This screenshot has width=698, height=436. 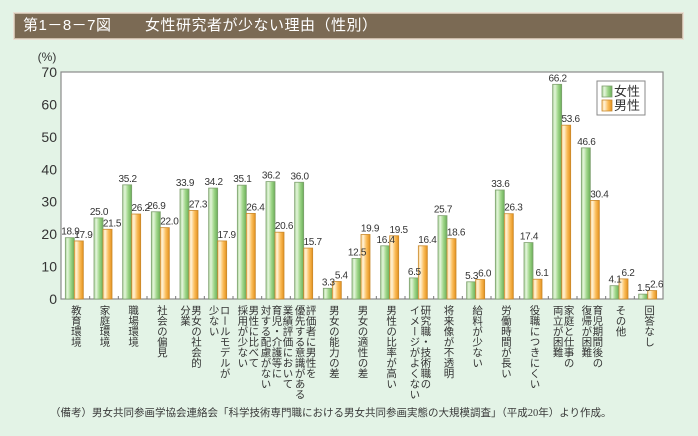 I want to click on x-category-label-line: 男性に比べて, so click(x=253, y=336).